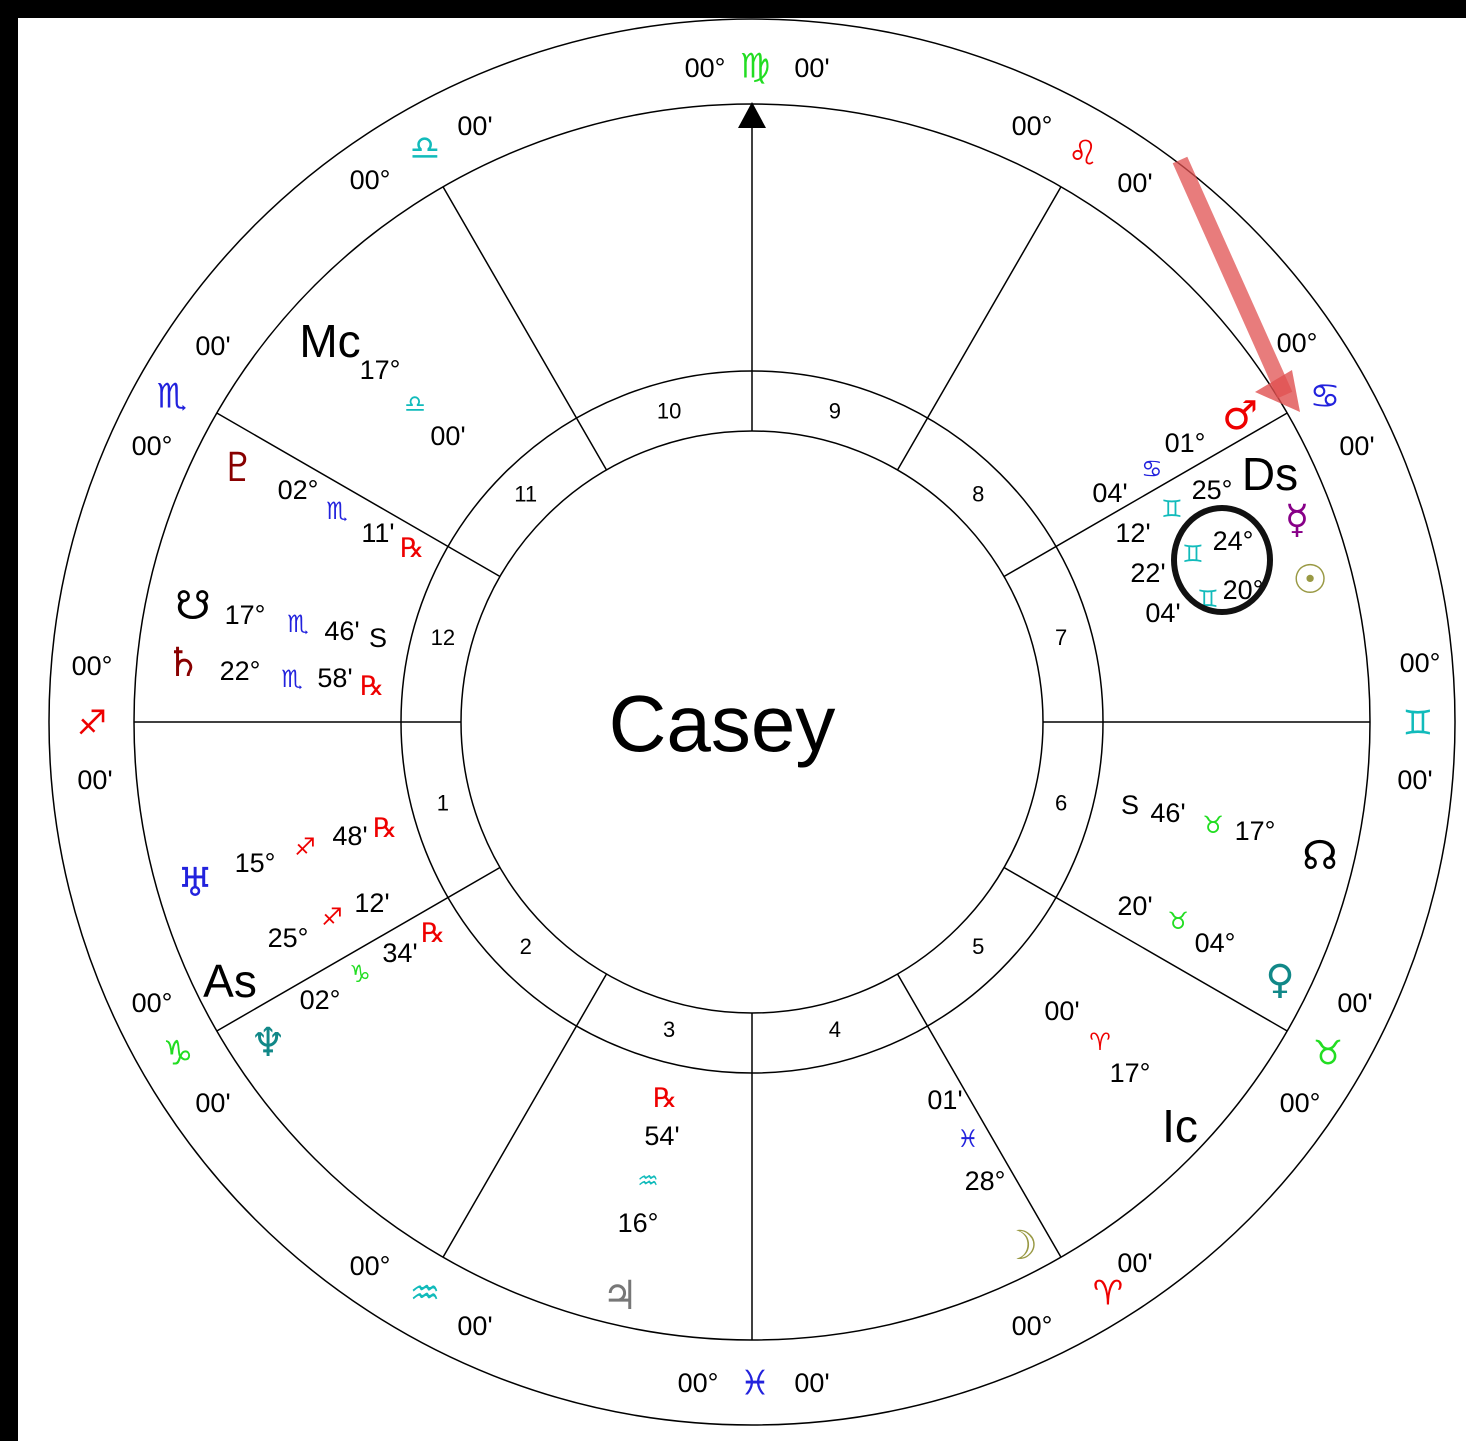 The width and height of the screenshot is (1466, 1441). I want to click on sign-glyph: ♋, so click(1325, 397).